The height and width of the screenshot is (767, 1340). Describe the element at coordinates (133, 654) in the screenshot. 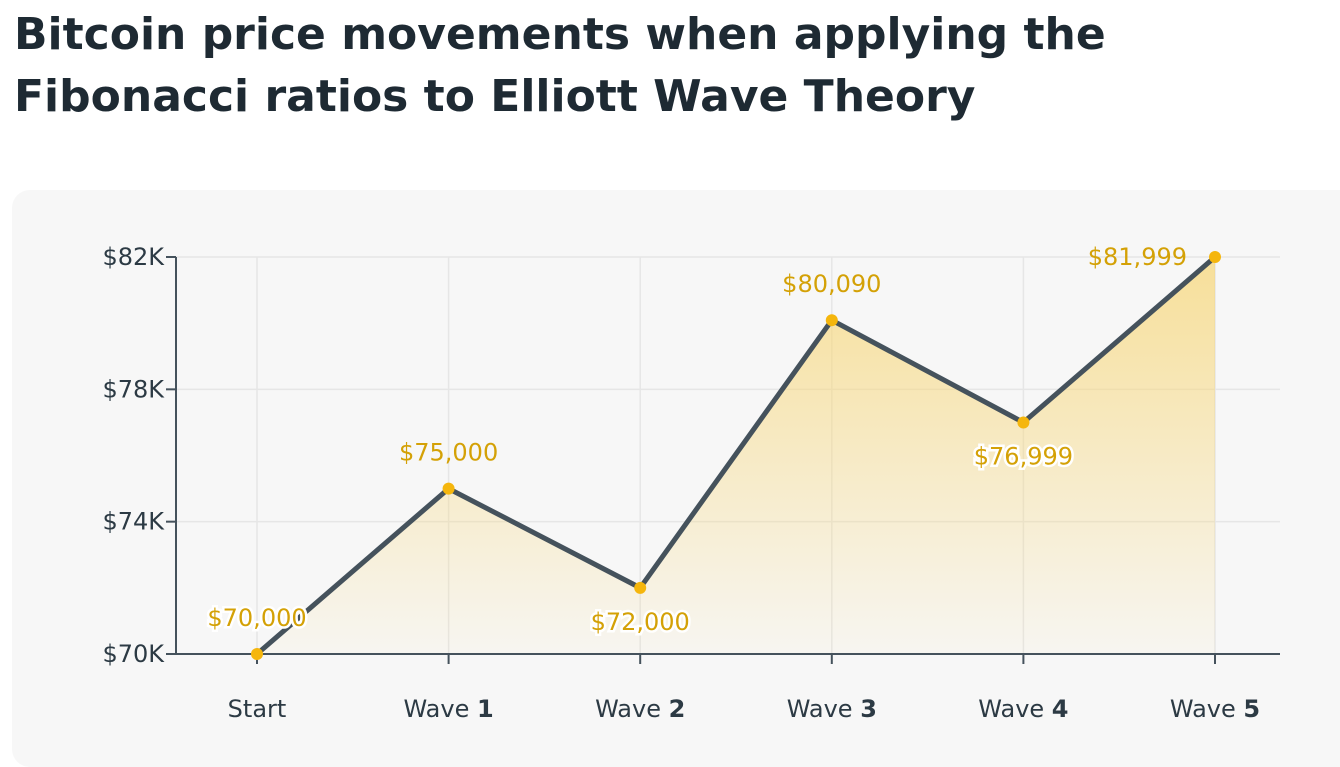

I see `y-tick-label: $70K` at that location.